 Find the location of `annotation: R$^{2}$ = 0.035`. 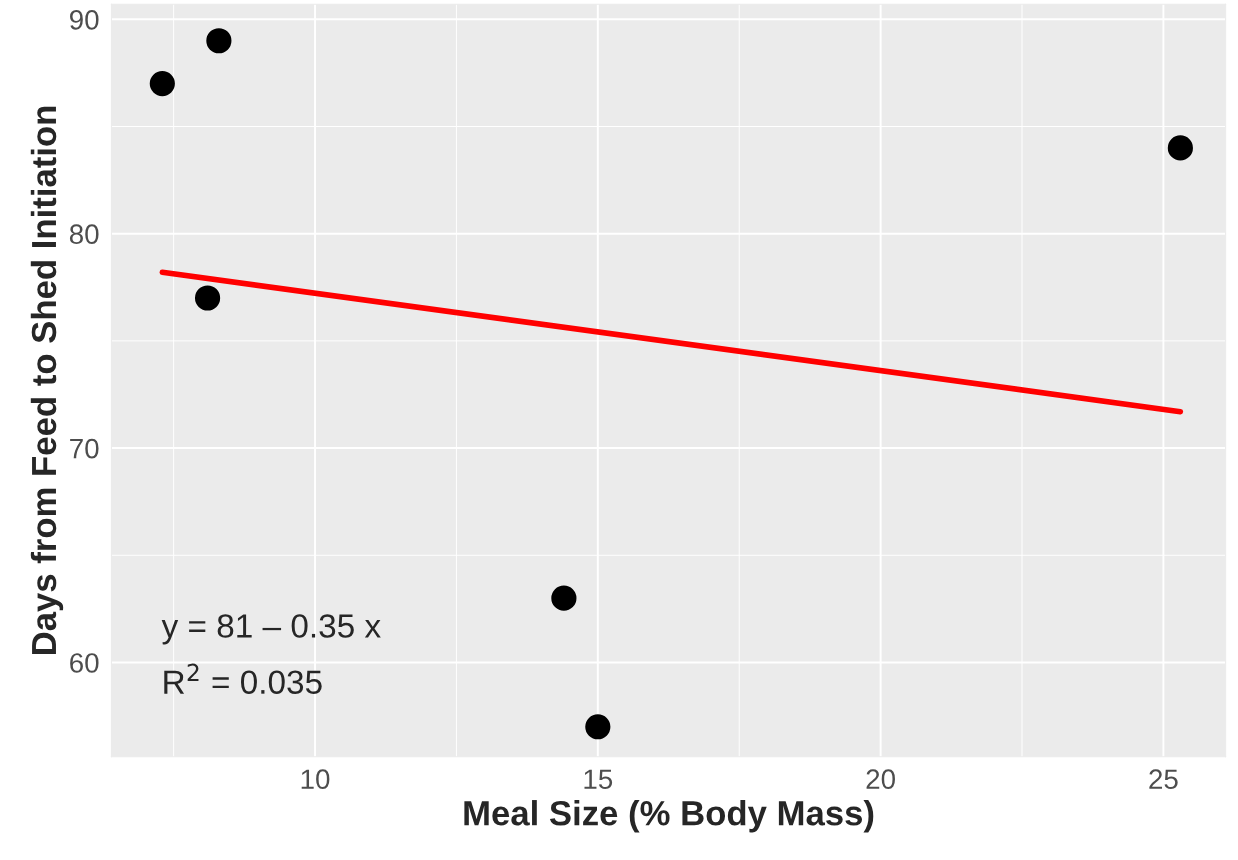

annotation: R$^{2}$ = 0.035 is located at coordinates (243, 679).